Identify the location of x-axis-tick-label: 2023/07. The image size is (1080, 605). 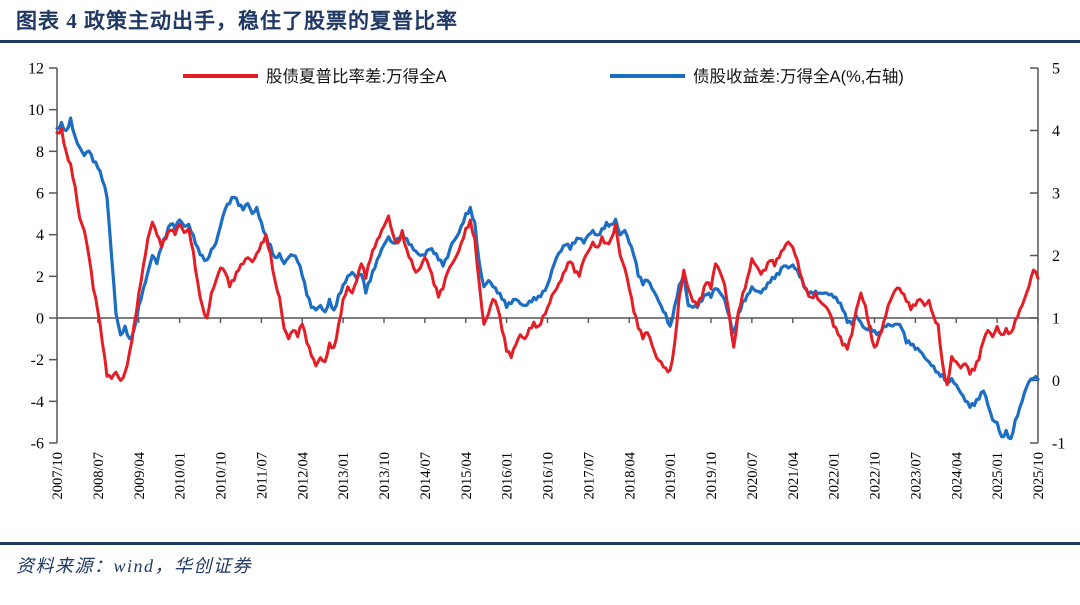
(916, 476).